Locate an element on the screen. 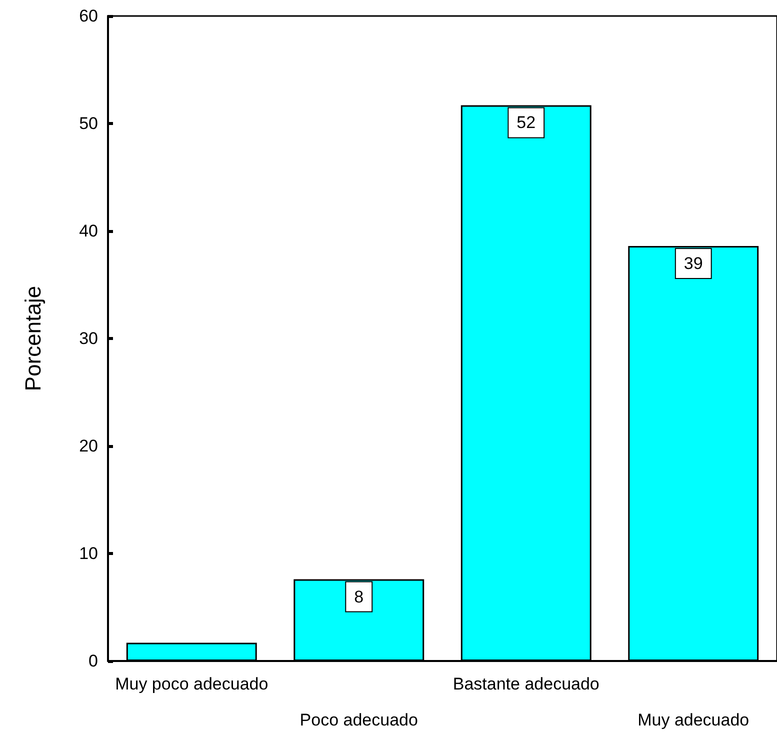 Image resolution: width=777 pixels, height=747 pixels. x-tick-label: Poco adecuado is located at coordinates (359, 720).